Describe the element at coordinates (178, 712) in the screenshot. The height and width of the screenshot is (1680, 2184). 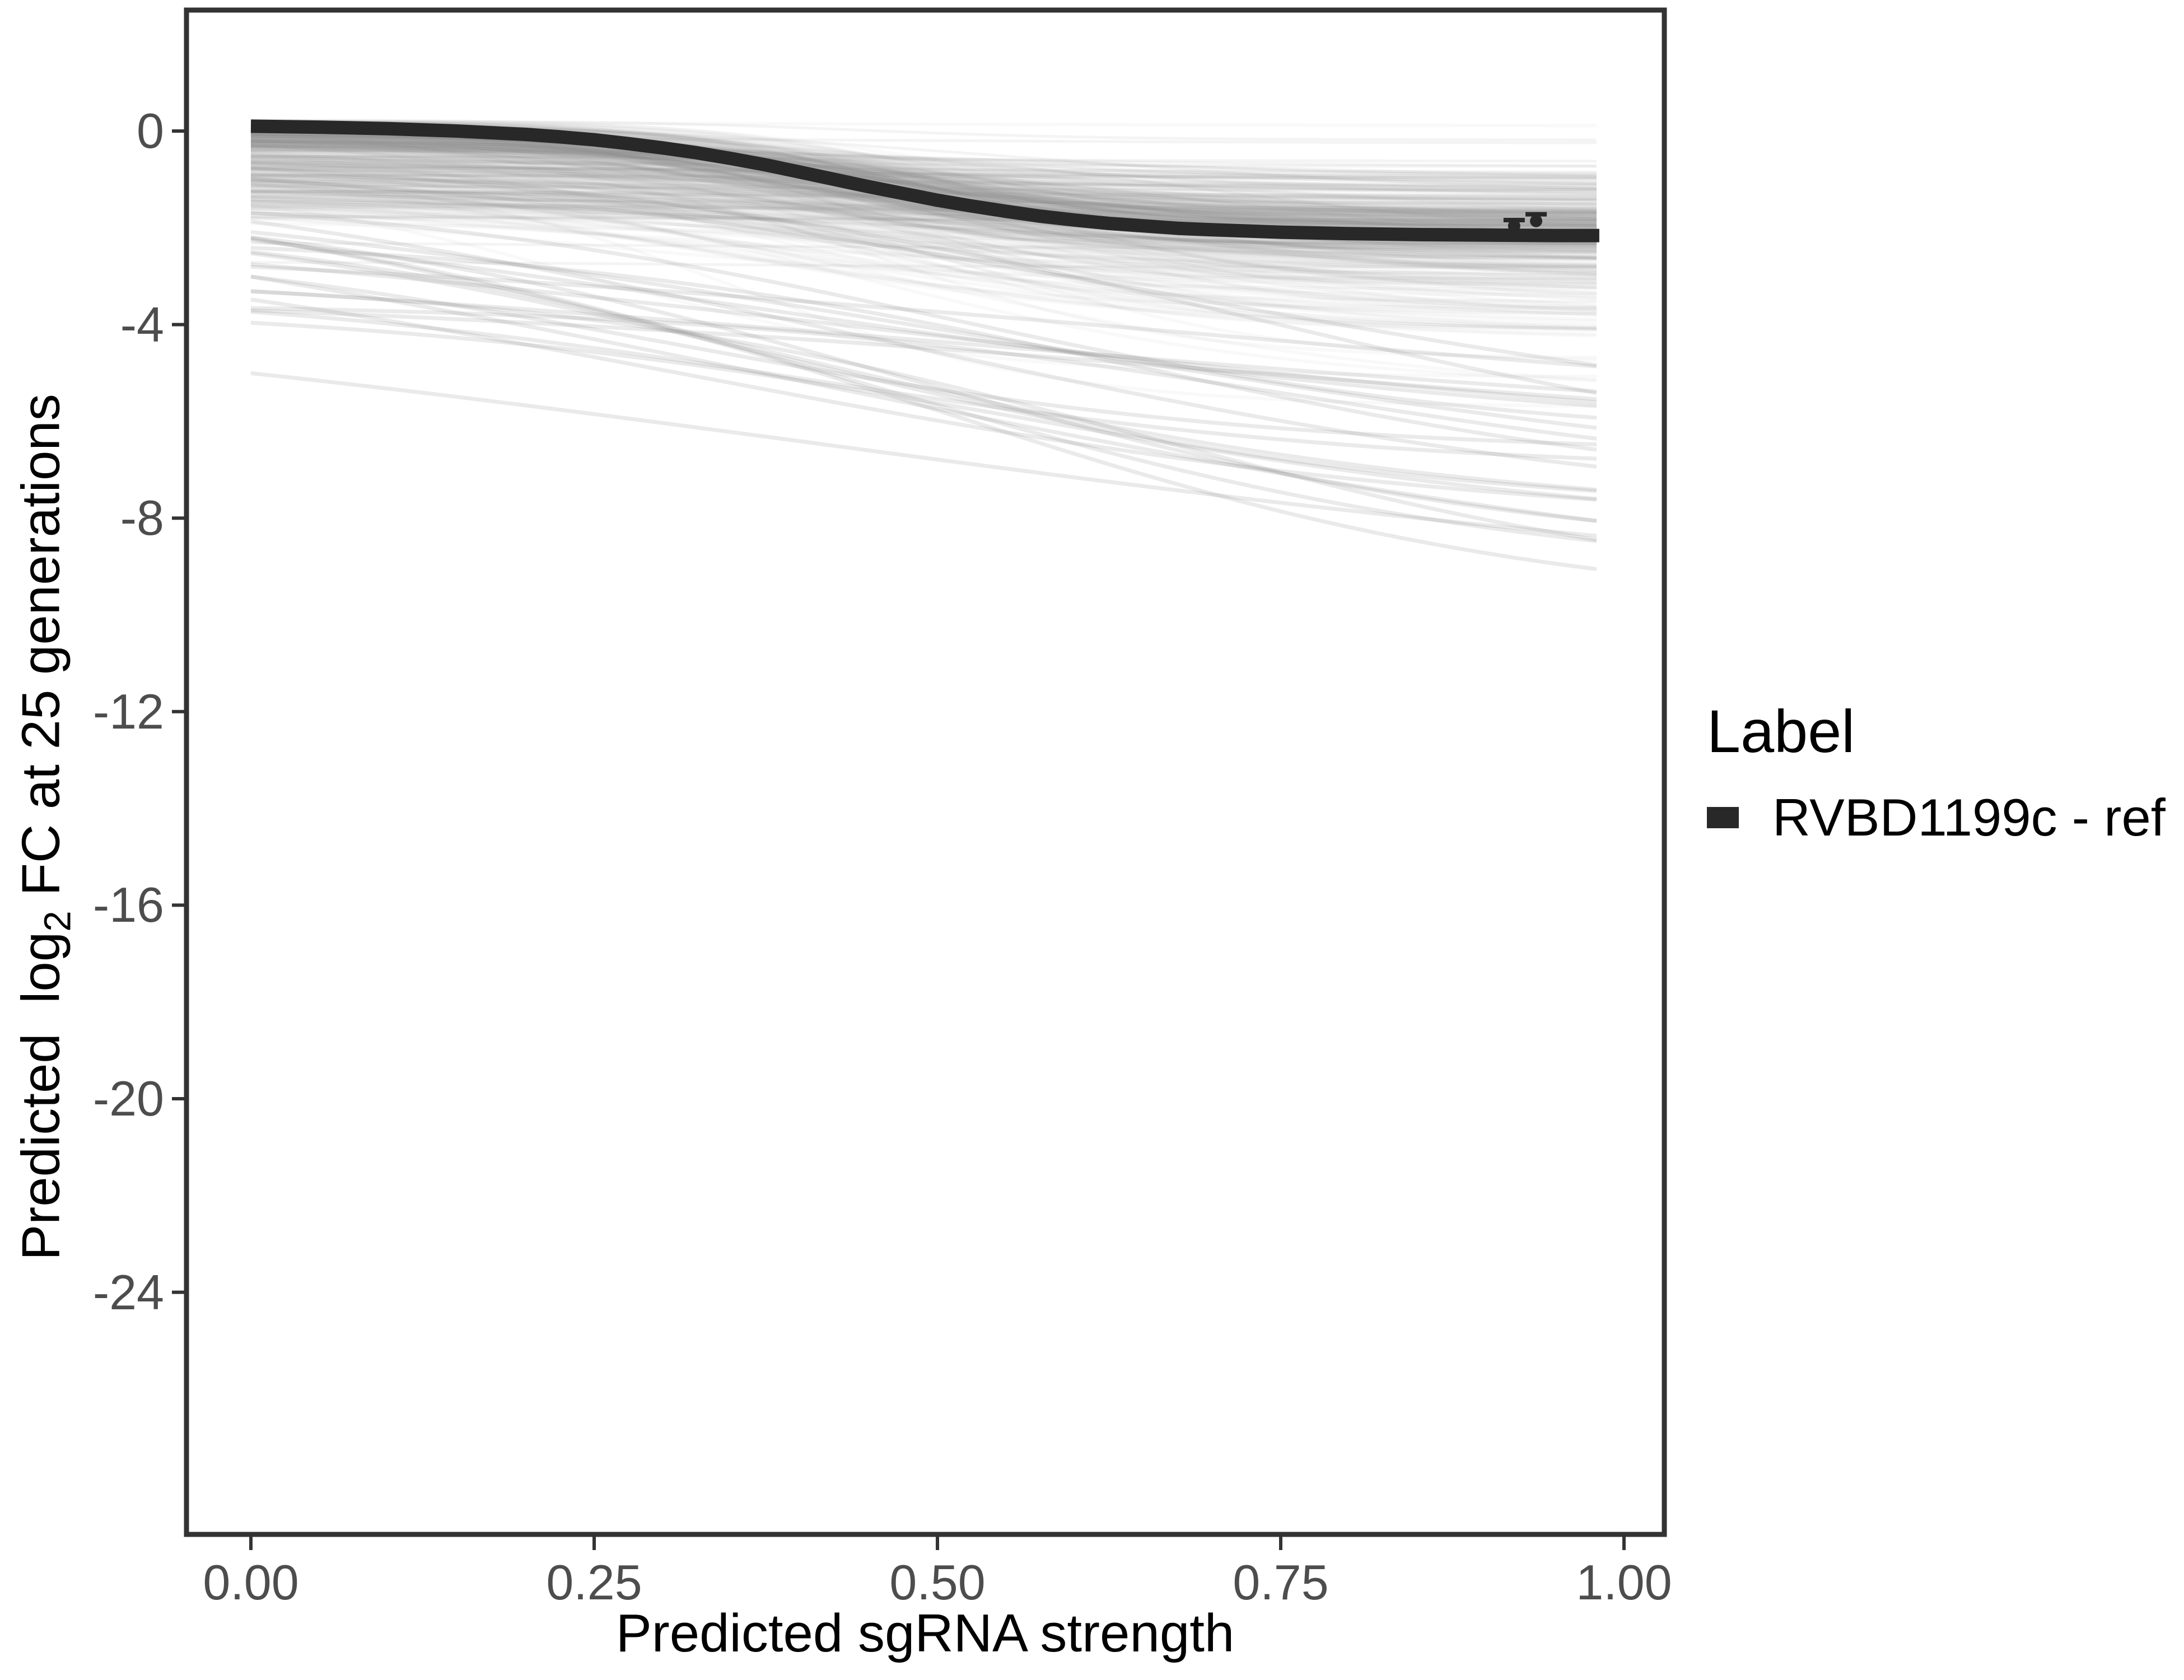
I see `y-axis-ticks` at that location.